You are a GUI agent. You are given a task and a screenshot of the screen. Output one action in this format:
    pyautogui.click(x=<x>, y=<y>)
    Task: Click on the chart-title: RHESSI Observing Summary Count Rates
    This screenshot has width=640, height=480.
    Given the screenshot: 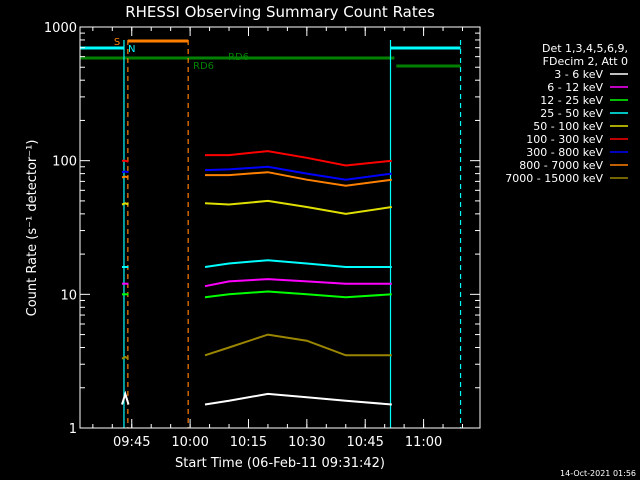 What is the action you would take?
    pyautogui.click(x=280, y=12)
    